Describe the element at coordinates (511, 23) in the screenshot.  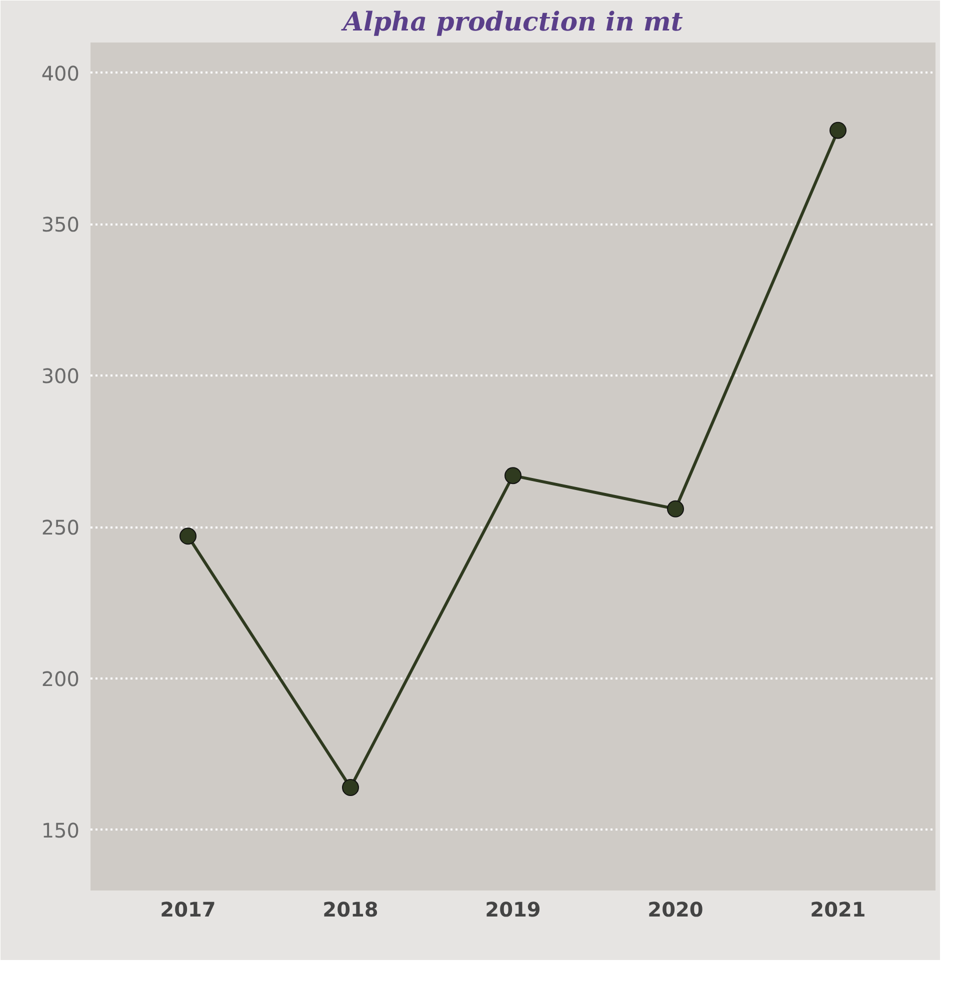
I see `chart-title: Alpha production in mt` at that location.